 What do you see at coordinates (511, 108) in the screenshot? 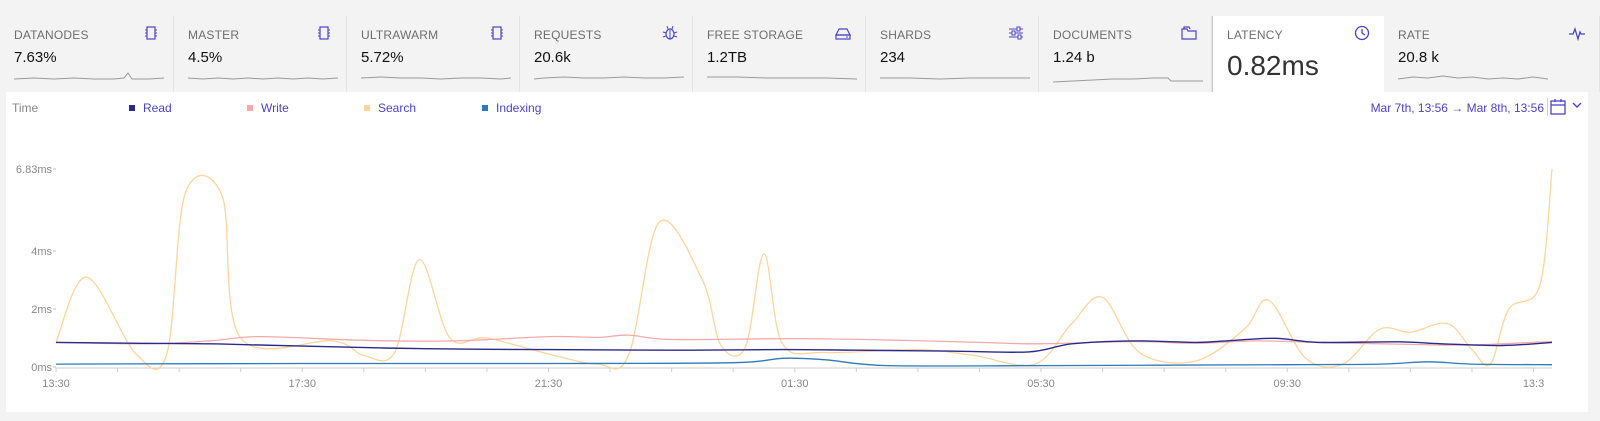
I see `legend-indexing: Indexing` at bounding box center [511, 108].